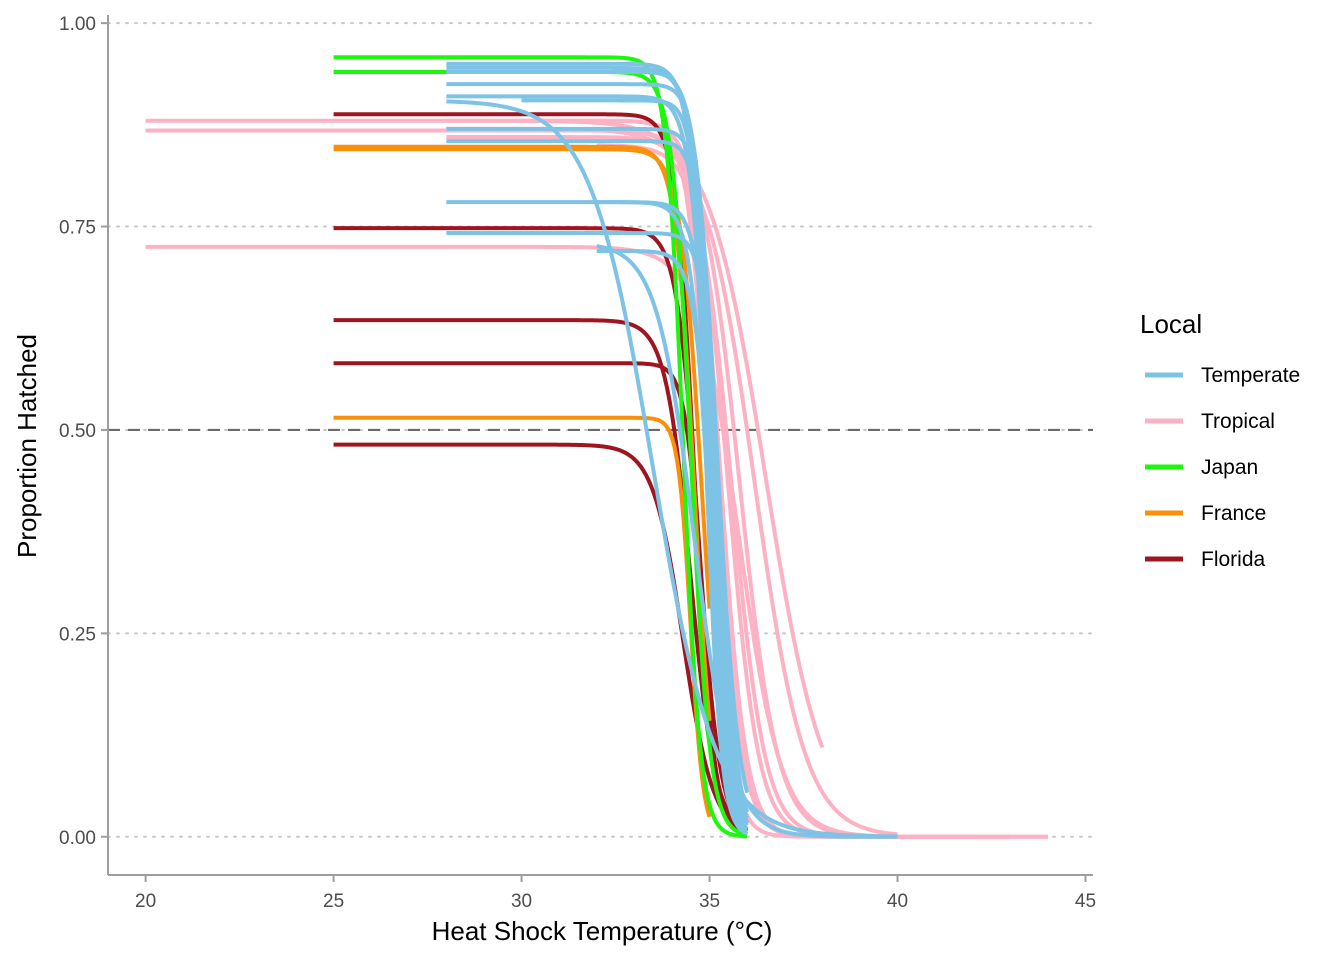 The height and width of the screenshot is (965, 1344). What do you see at coordinates (27, 446) in the screenshot?
I see `y-axis-title: Proportion Hatched` at bounding box center [27, 446].